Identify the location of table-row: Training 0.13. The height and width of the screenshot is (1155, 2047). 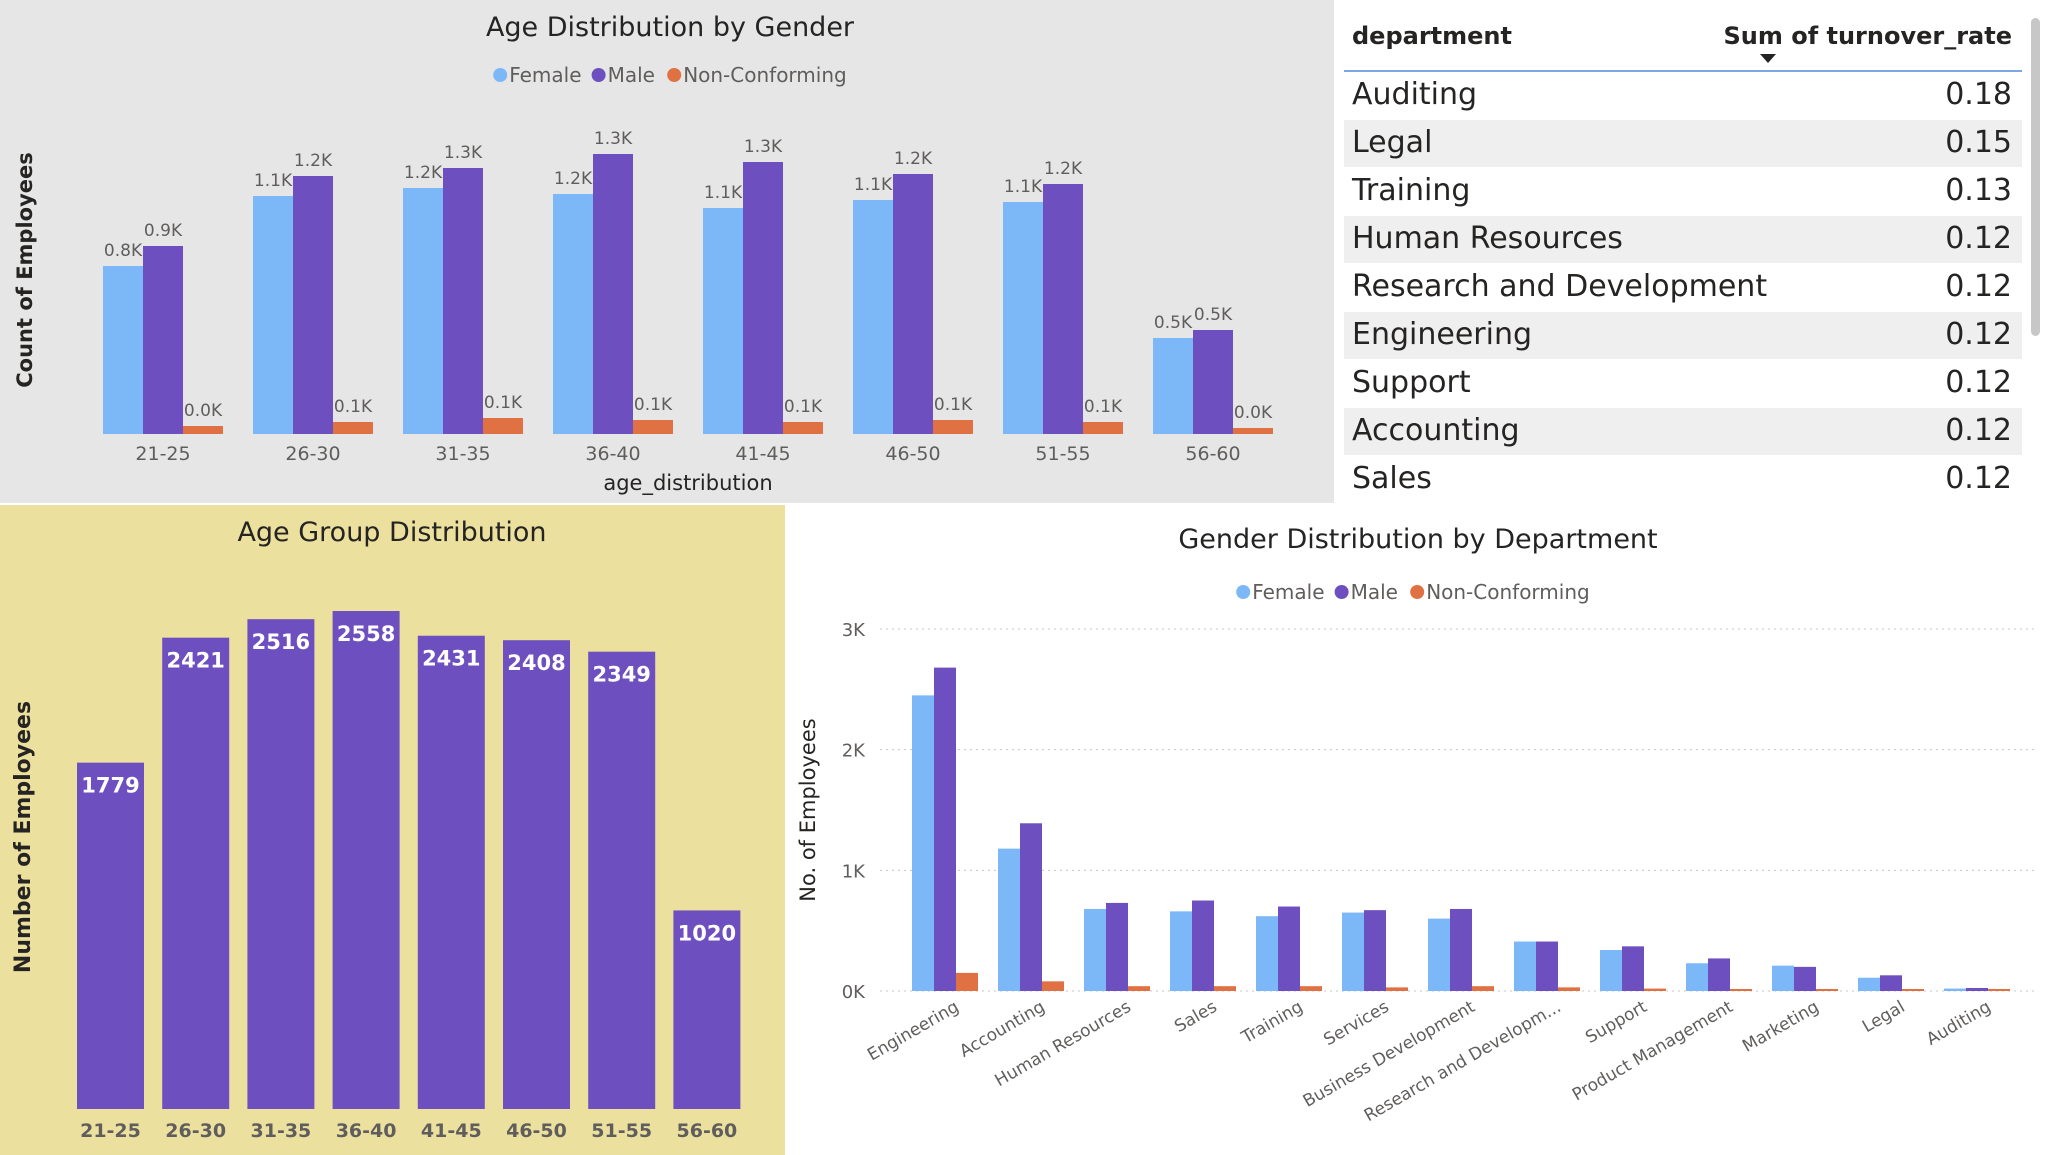
(1683, 192).